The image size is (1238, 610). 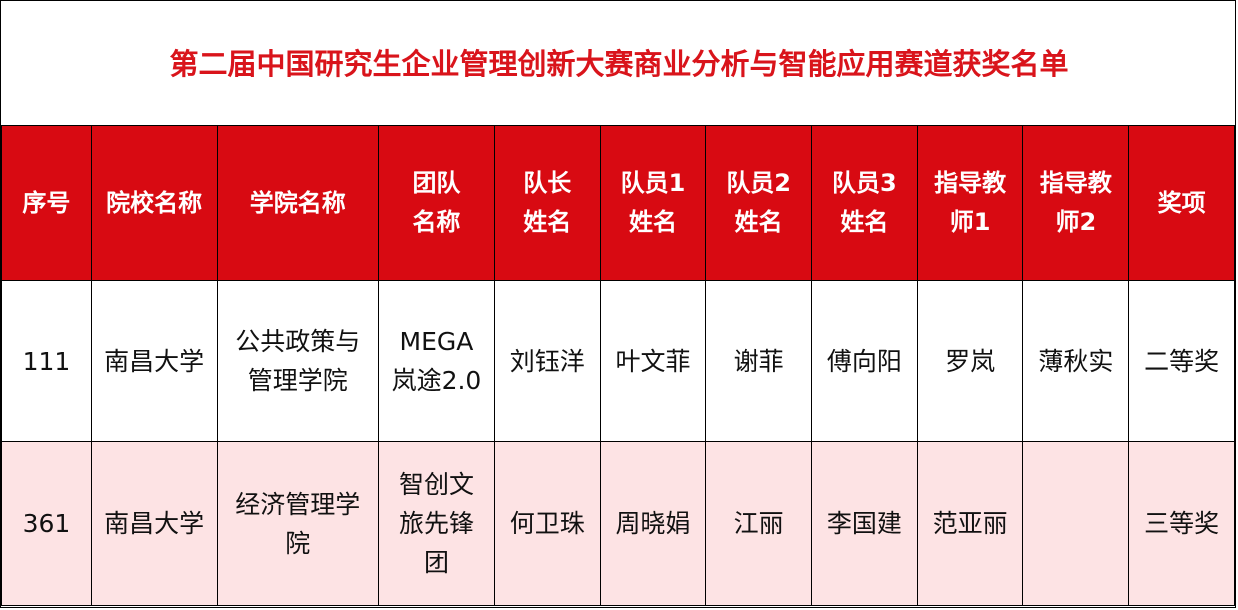 I want to click on header-advisor1: 指导教 师1, so click(x=970, y=203).